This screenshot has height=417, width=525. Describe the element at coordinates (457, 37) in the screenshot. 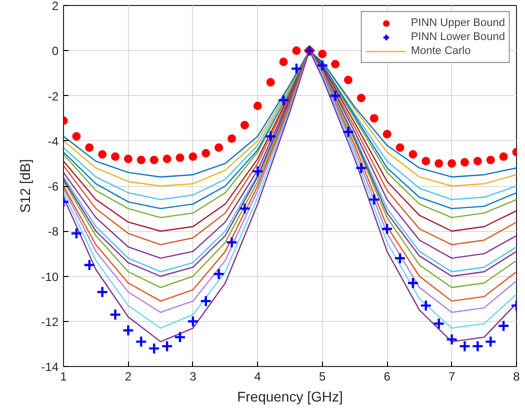

I see `legend-label: PINN Lower Bound` at that location.